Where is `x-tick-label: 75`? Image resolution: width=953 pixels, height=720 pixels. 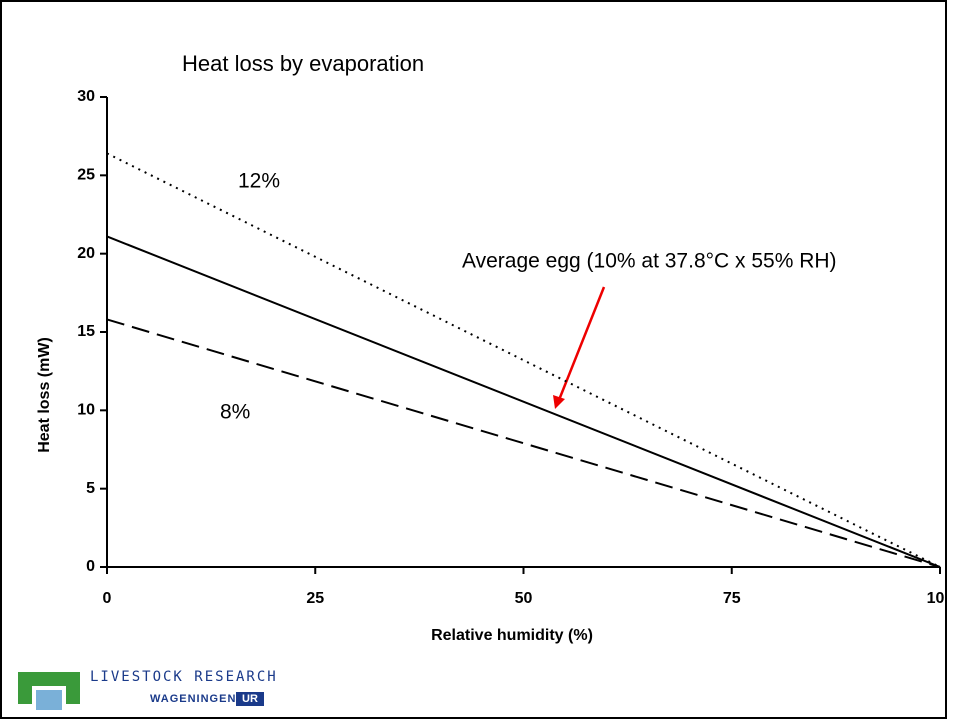
x-tick-label: 75 is located at coordinates (732, 598).